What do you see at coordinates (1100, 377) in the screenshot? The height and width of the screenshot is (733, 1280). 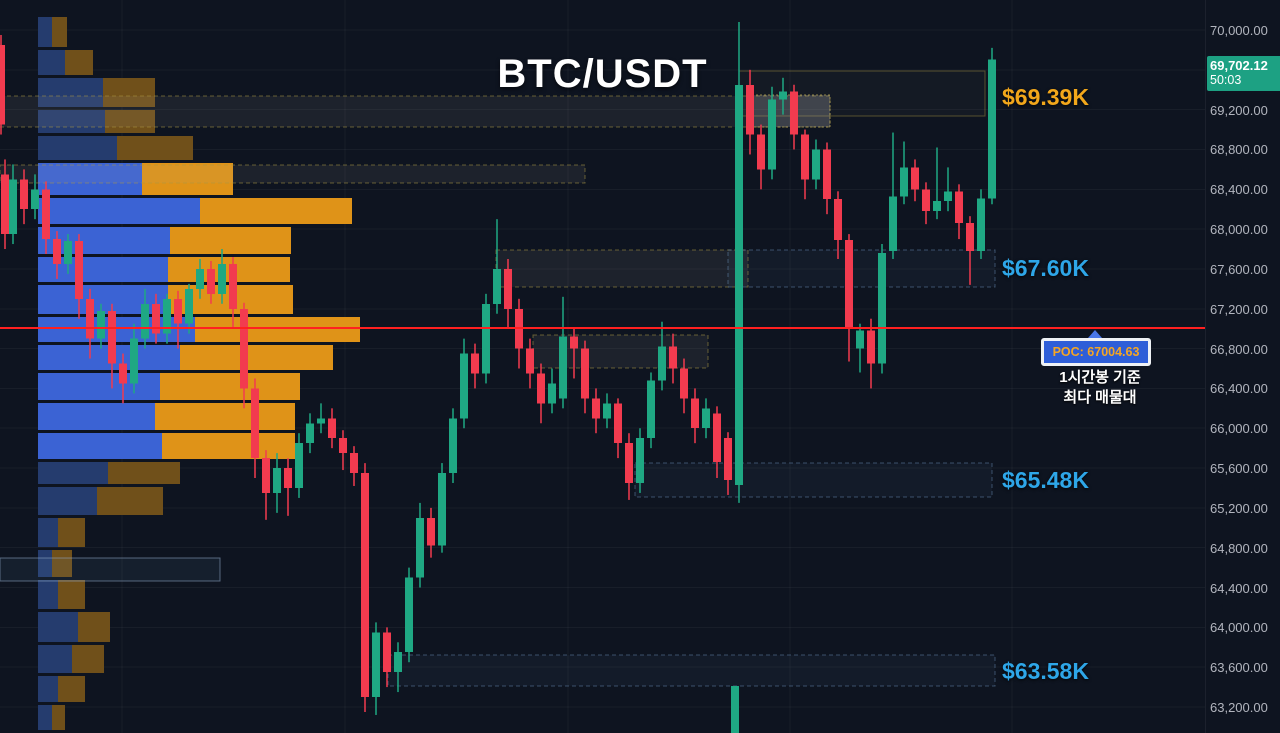 I see `poc-annotation-line1: 1시간봉 기준` at bounding box center [1100, 377].